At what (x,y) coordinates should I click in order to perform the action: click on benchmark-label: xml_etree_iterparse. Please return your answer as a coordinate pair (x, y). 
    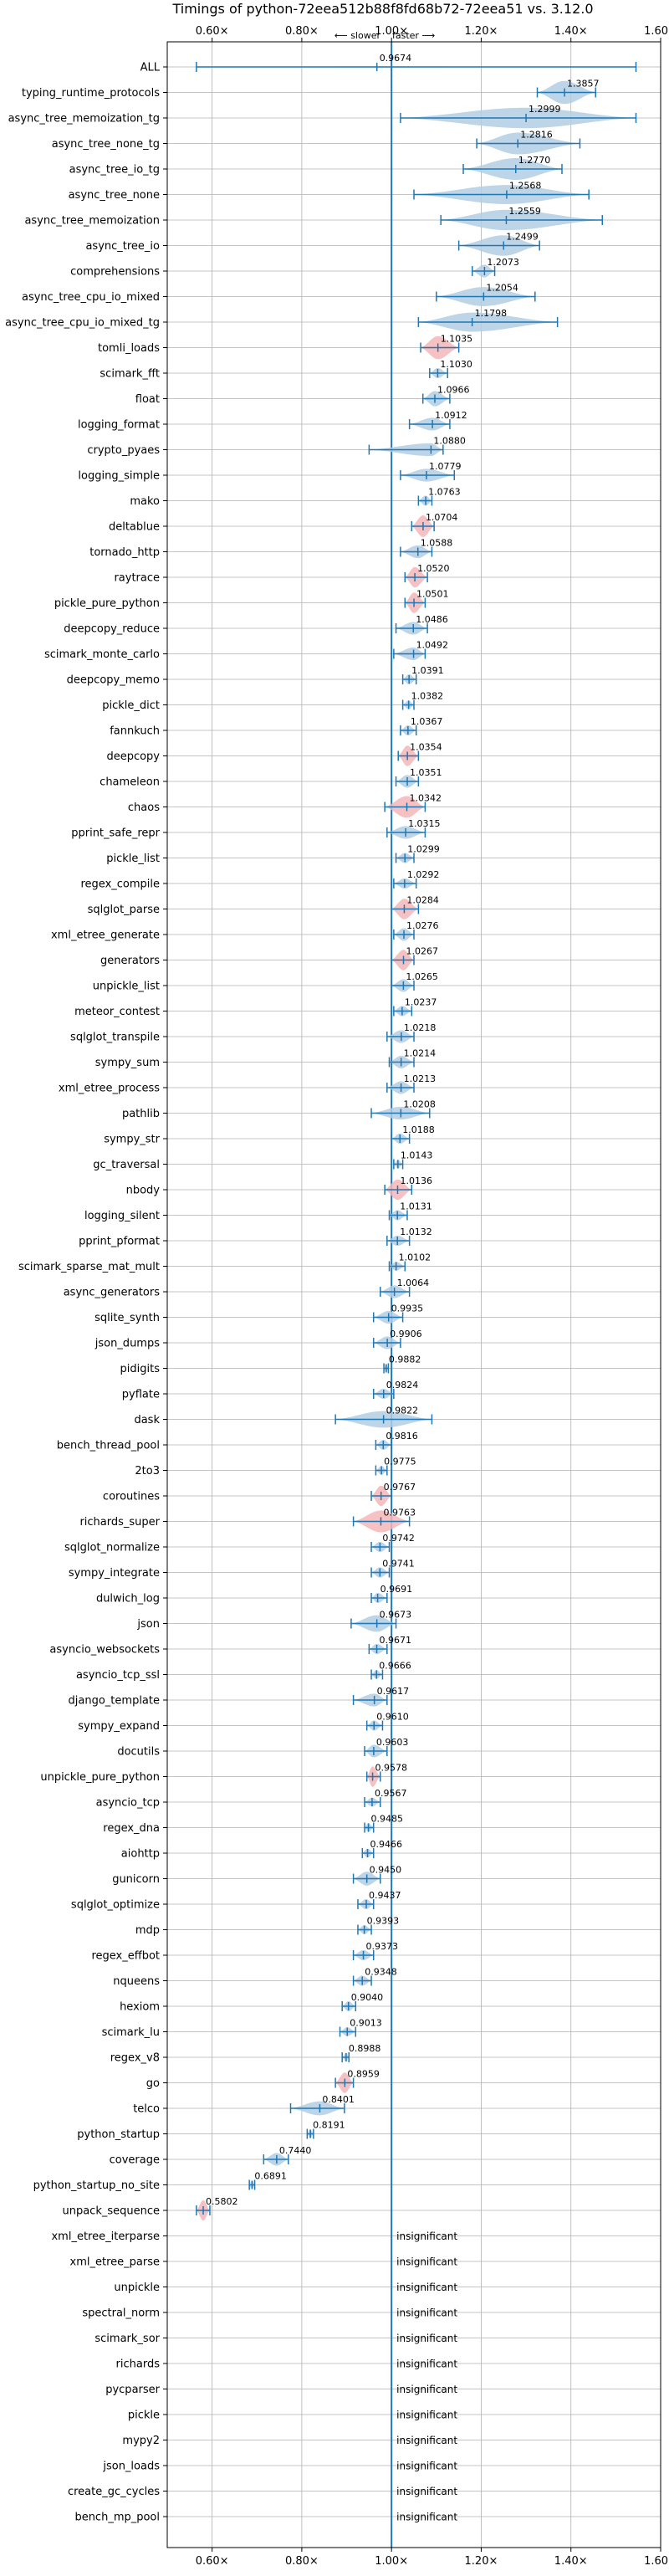
    Looking at the image, I should click on (106, 2237).